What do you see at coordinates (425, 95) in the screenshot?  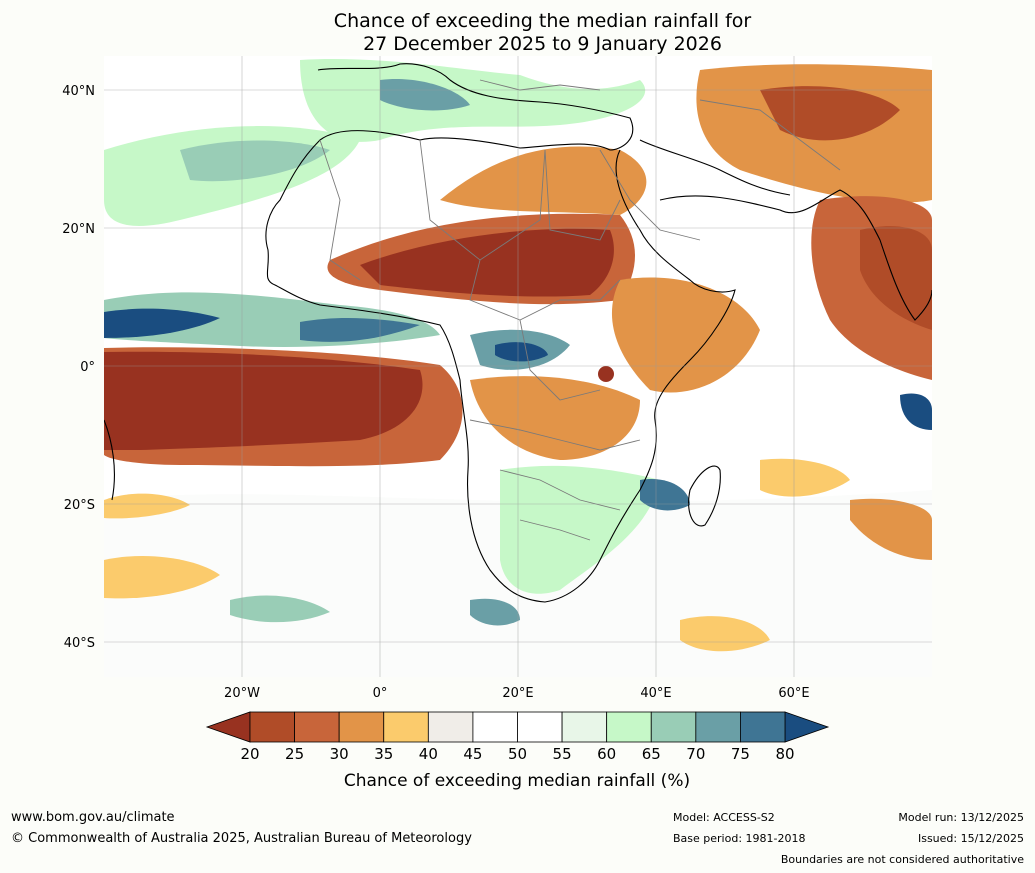 I see `mediterranean-wet-core` at bounding box center [425, 95].